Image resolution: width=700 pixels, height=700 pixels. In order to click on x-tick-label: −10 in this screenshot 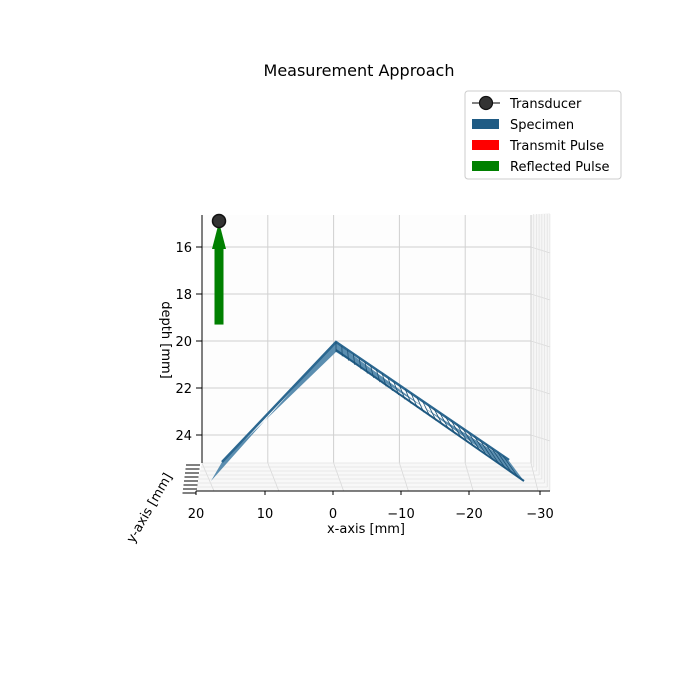, I will do `click(400, 514)`.